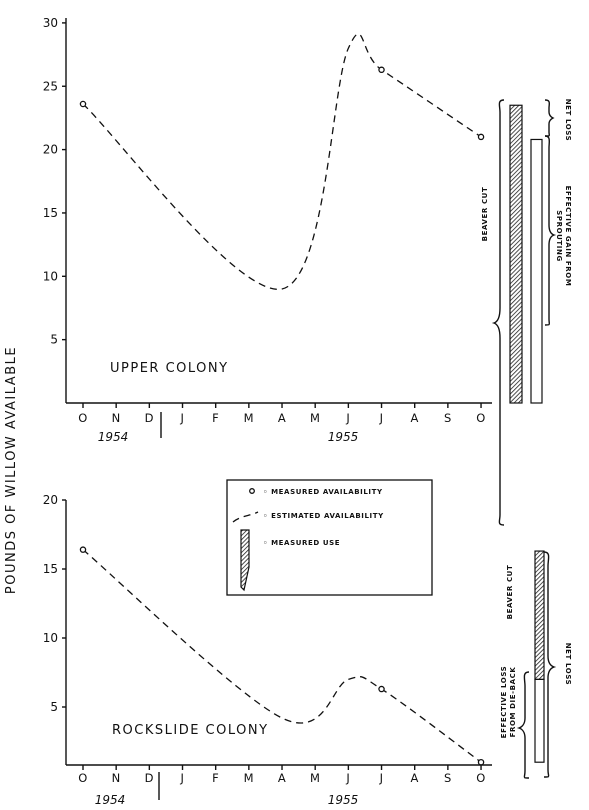 The image size is (589, 810). What do you see at coordinates (110, 800) in the screenshot?
I see `rockslide-year-1954: 1954` at bounding box center [110, 800].